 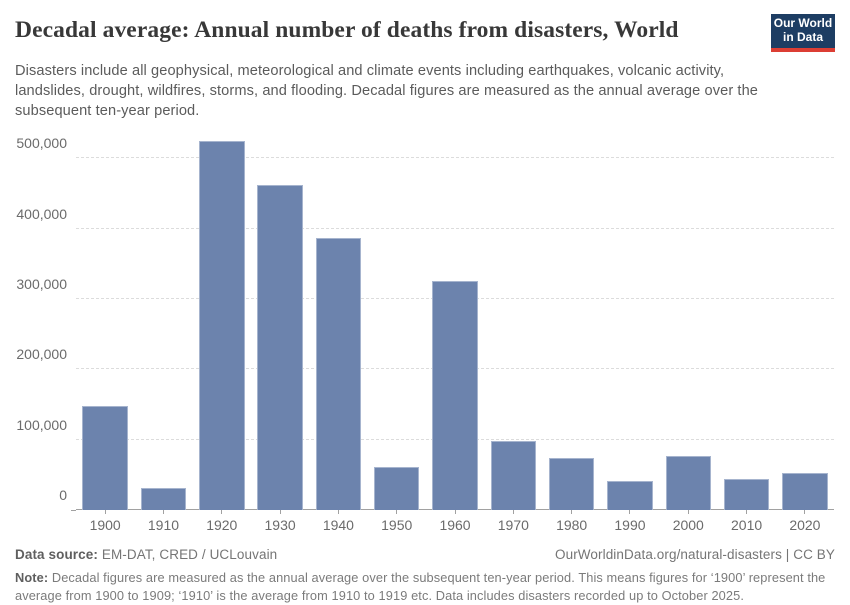 What do you see at coordinates (455, 396) in the screenshot?
I see `bar-1960` at bounding box center [455, 396].